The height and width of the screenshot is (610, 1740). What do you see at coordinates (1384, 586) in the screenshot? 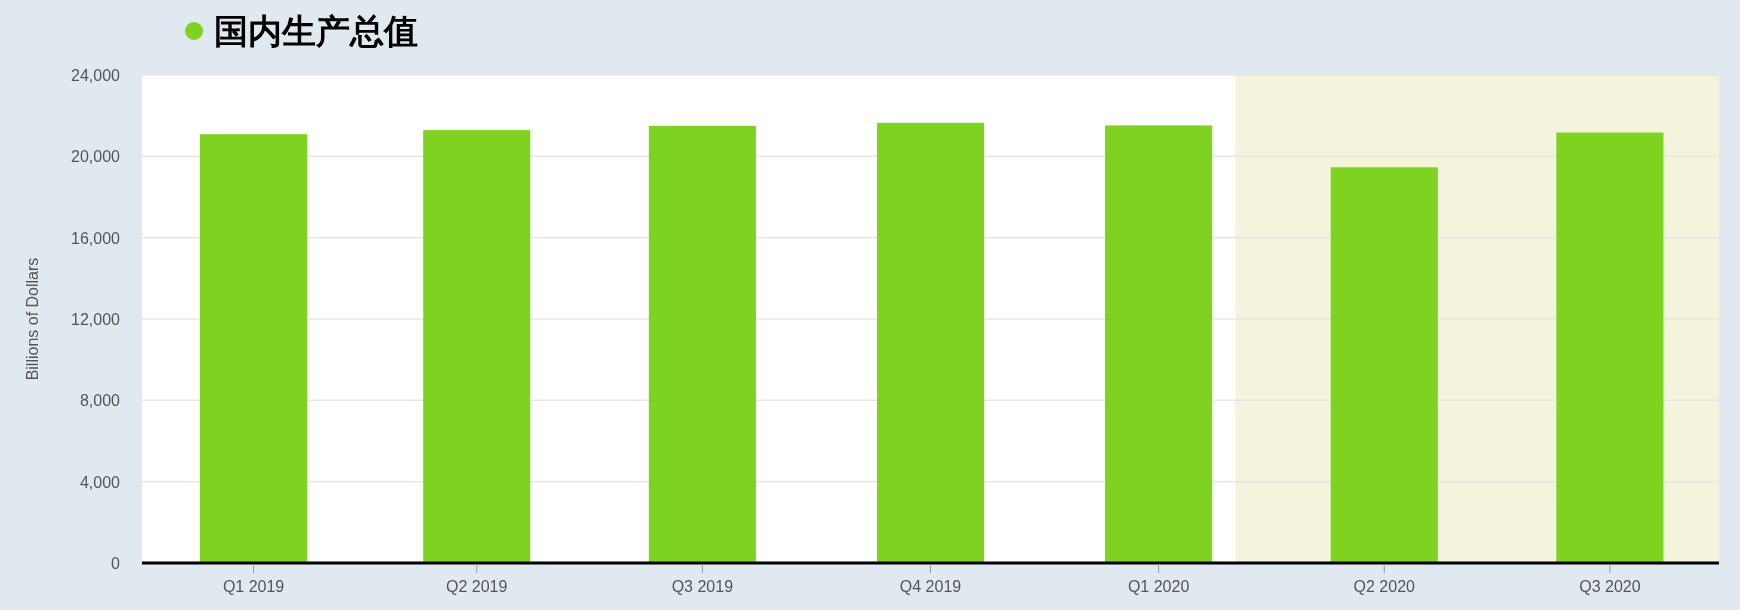
I see `x-tick-label: Q2 2020` at bounding box center [1384, 586].